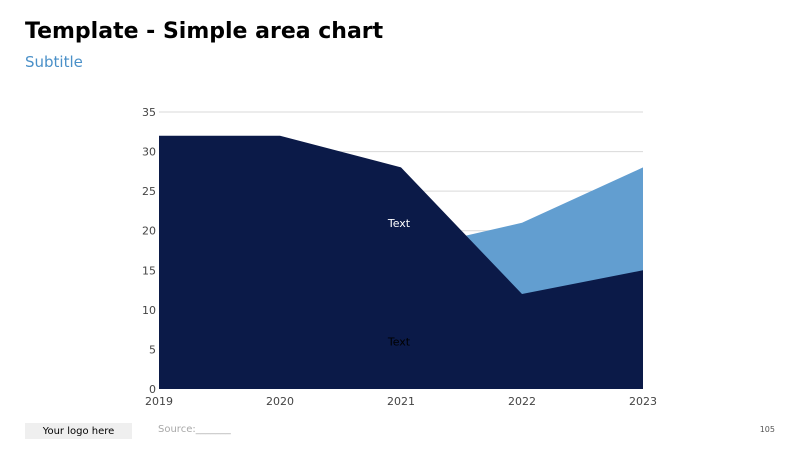  Describe the element at coordinates (149, 112) in the screenshot. I see `y-tick-label: 35` at that location.